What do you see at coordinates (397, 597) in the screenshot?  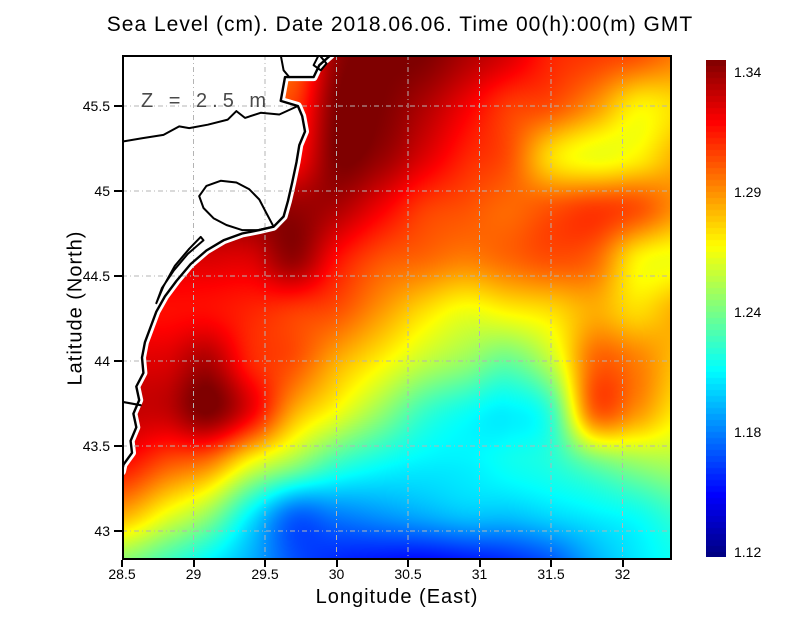 I see `x-axis-label: Longitude (East)` at bounding box center [397, 597].